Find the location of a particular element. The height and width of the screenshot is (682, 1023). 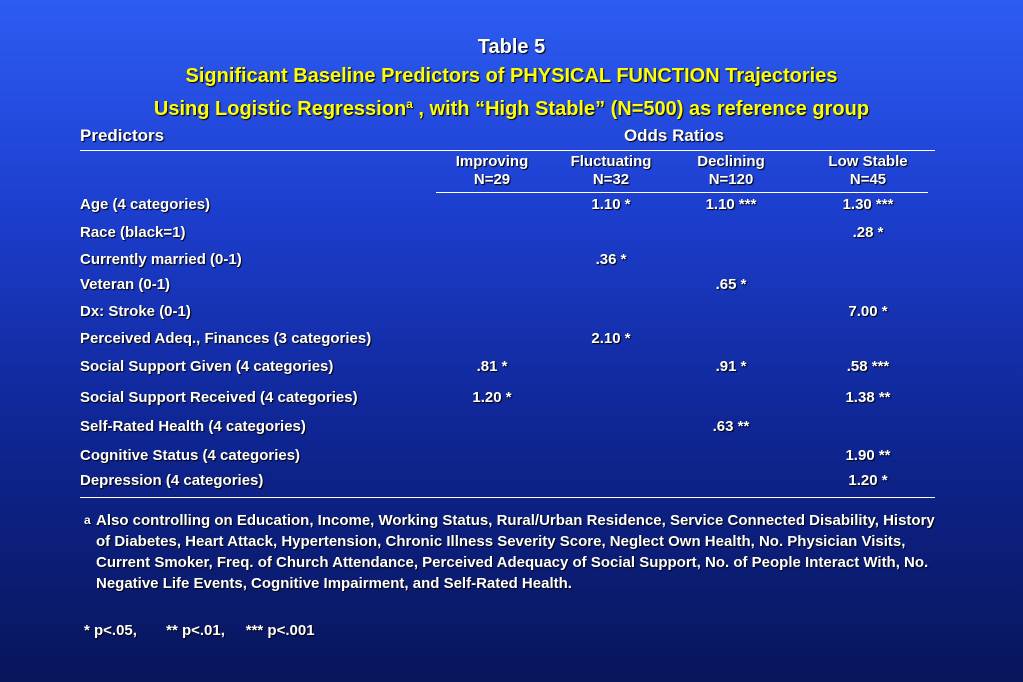

col-header-n: N=45 is located at coordinates (868, 179).